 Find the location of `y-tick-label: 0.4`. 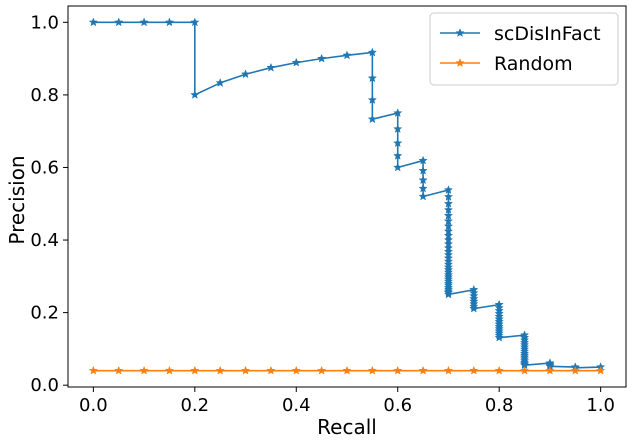

y-tick-label: 0.4 is located at coordinates (44, 240).